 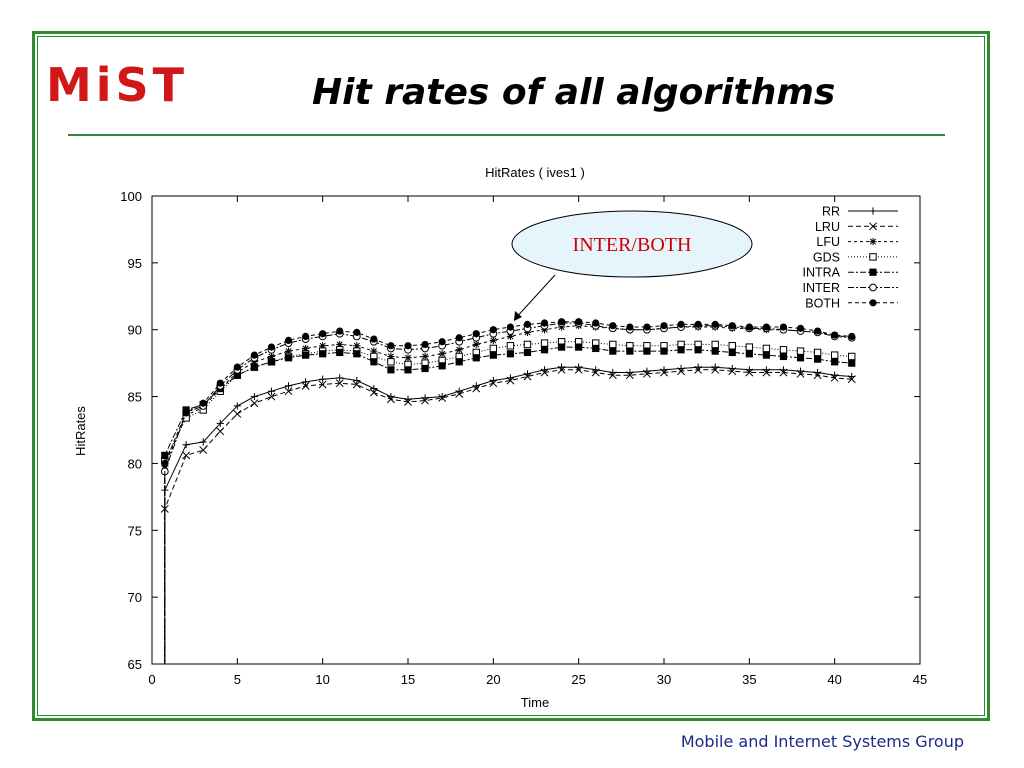 What do you see at coordinates (518, 316) in the screenshot?
I see `callout-arrowhead` at bounding box center [518, 316].